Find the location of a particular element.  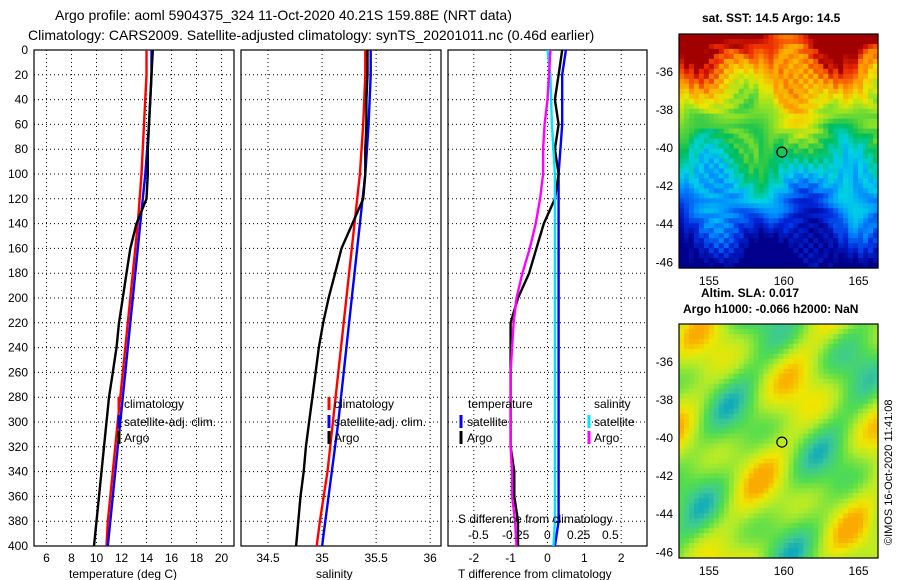

salinity-axis-label: salinity is located at coordinates (334, 573).